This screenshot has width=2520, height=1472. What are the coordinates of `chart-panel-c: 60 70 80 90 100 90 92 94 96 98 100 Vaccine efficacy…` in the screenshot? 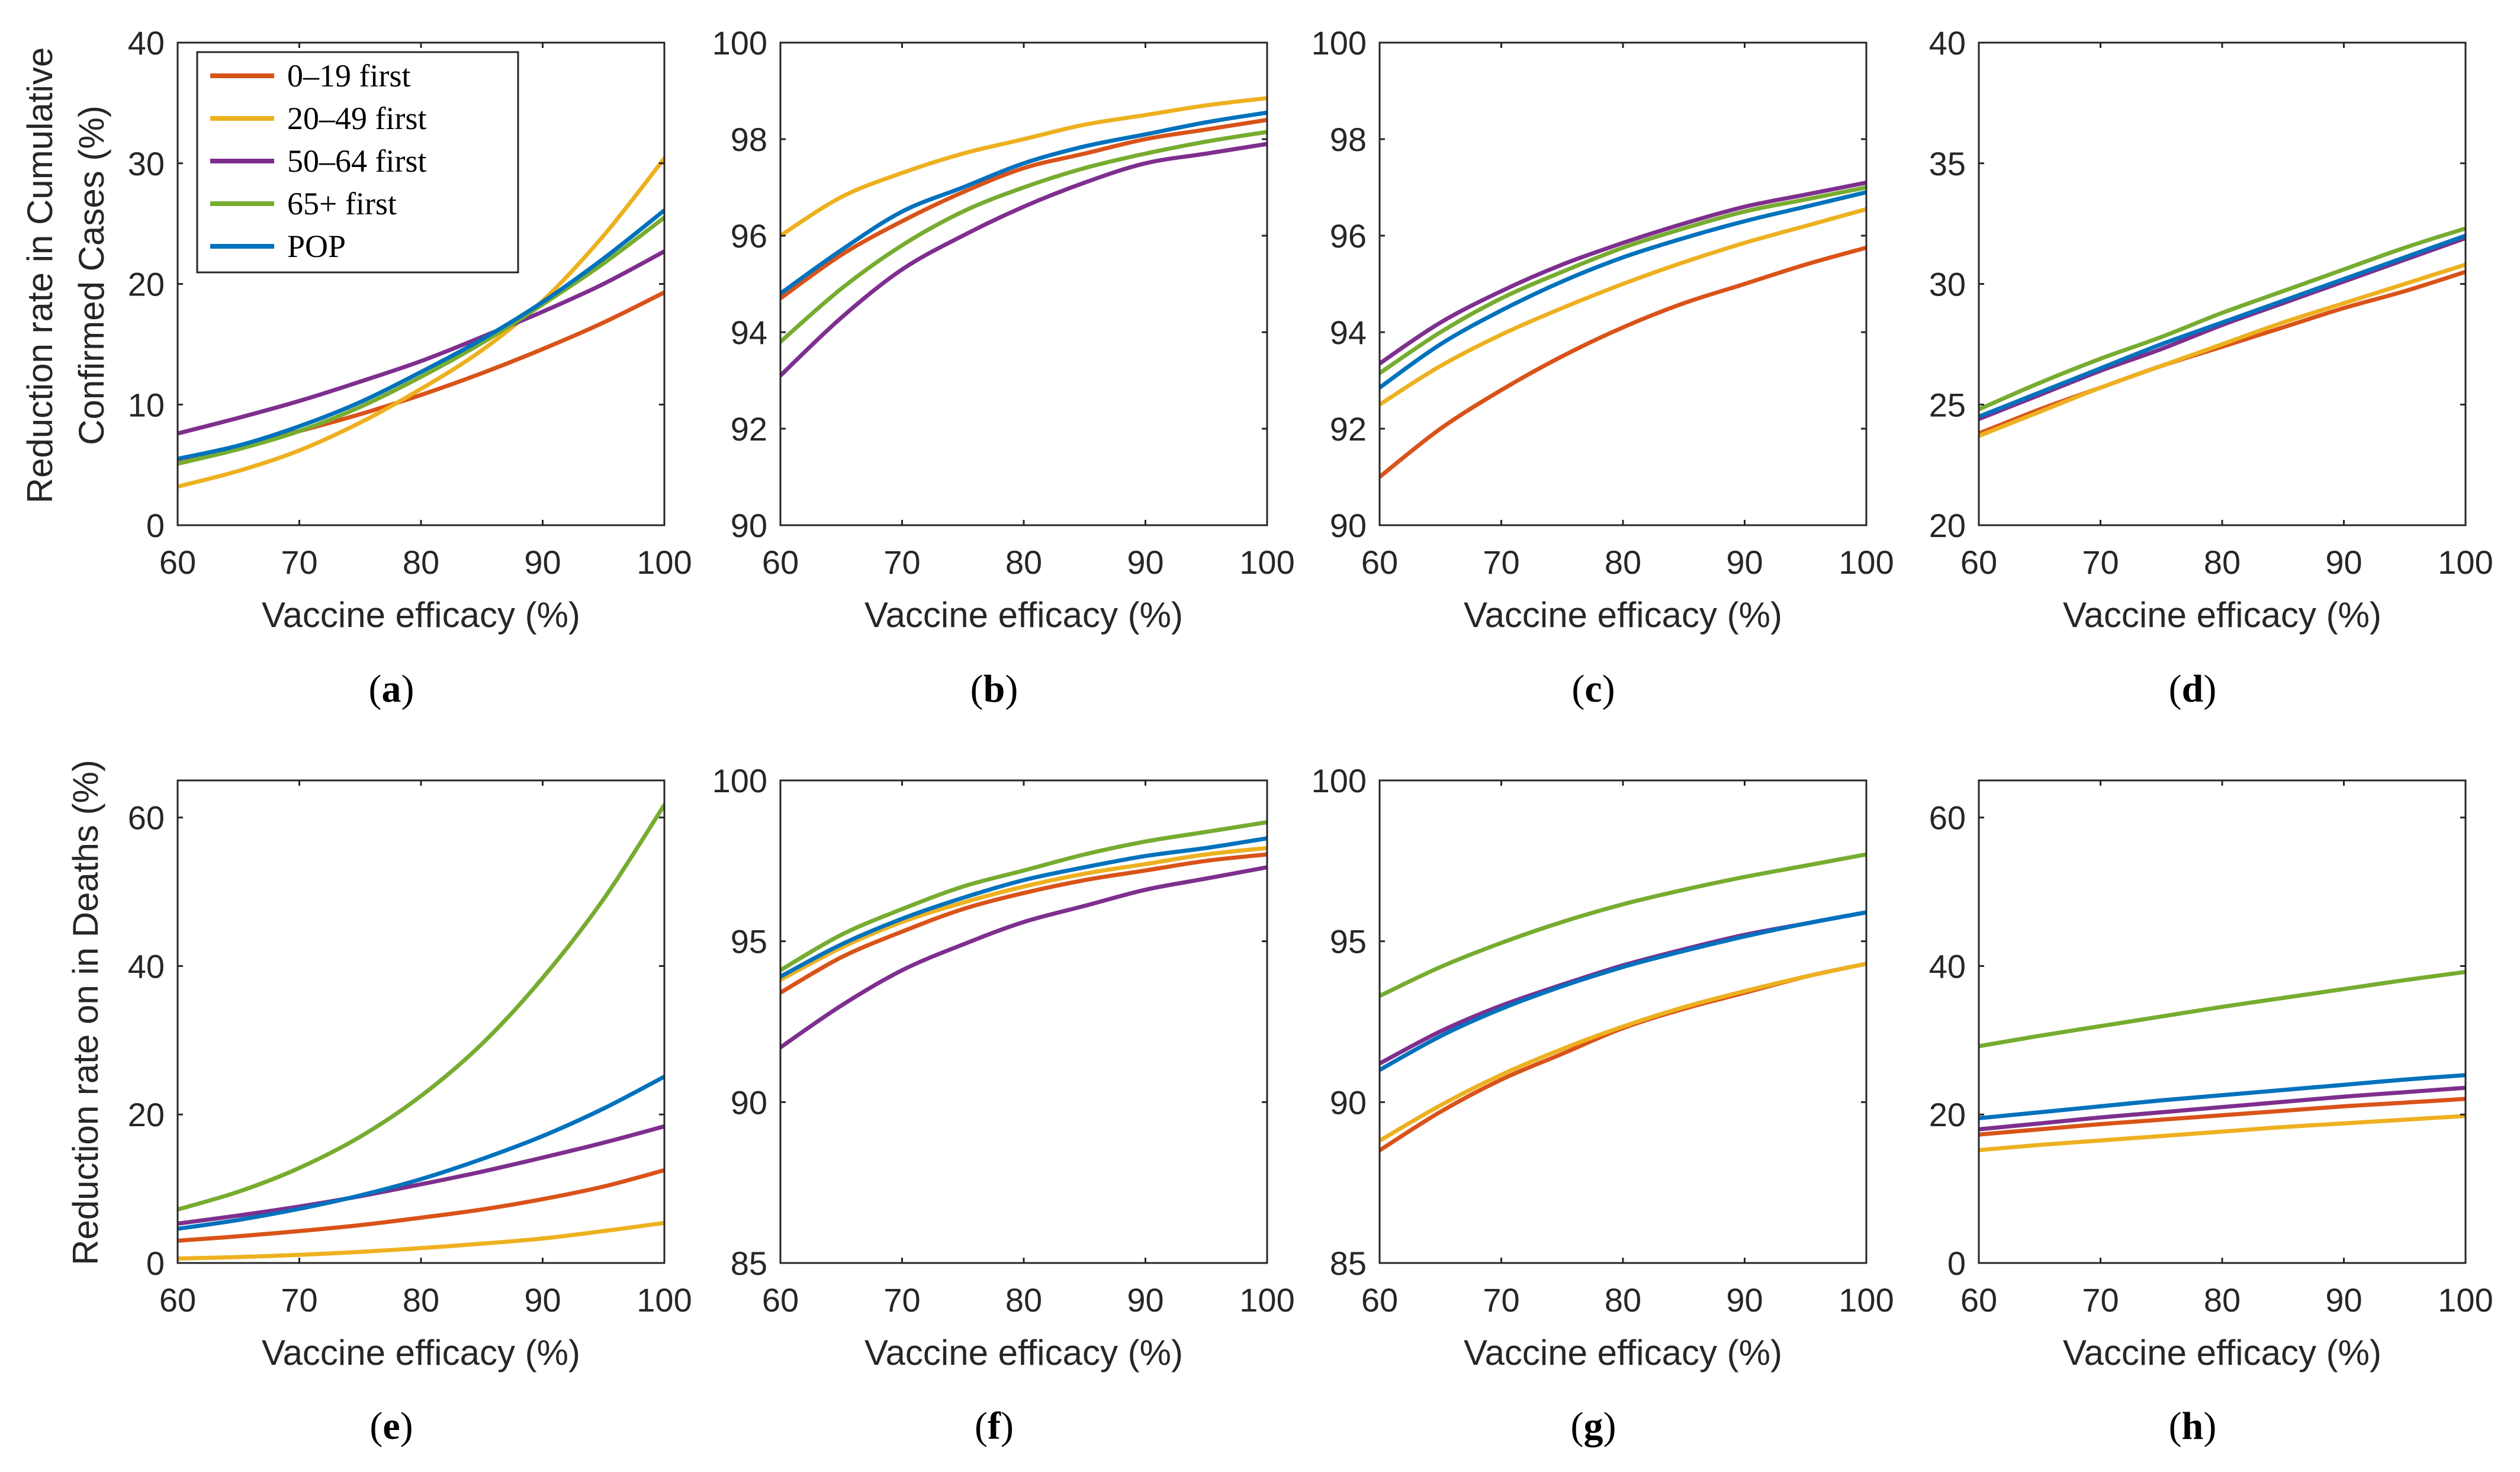 It's located at (1603, 367).